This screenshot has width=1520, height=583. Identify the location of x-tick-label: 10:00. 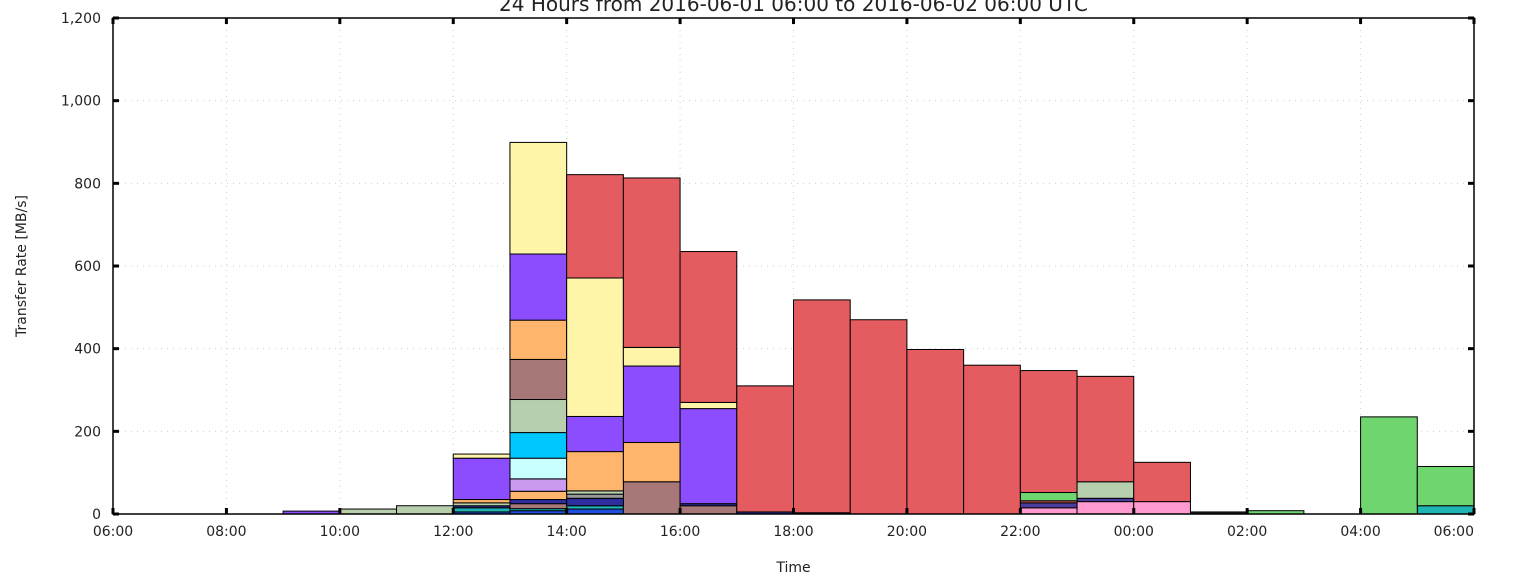
(340, 532).